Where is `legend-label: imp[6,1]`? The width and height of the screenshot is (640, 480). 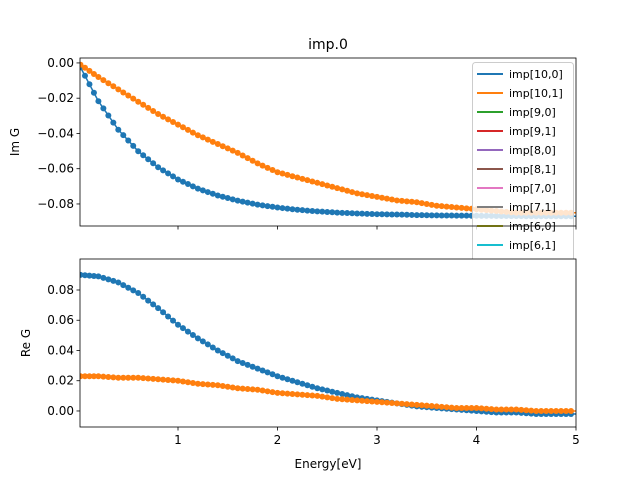 legend-label: imp[6,1] is located at coordinates (532, 245).